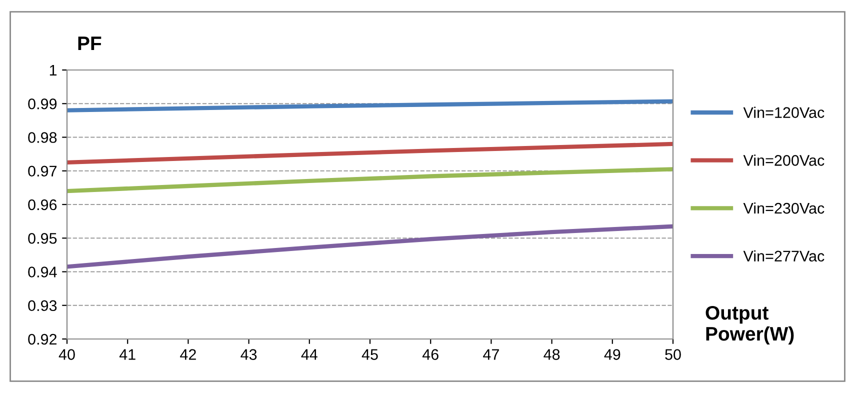 This screenshot has width=855, height=393. I want to click on y-tick-label: 0.93, so click(42, 306).